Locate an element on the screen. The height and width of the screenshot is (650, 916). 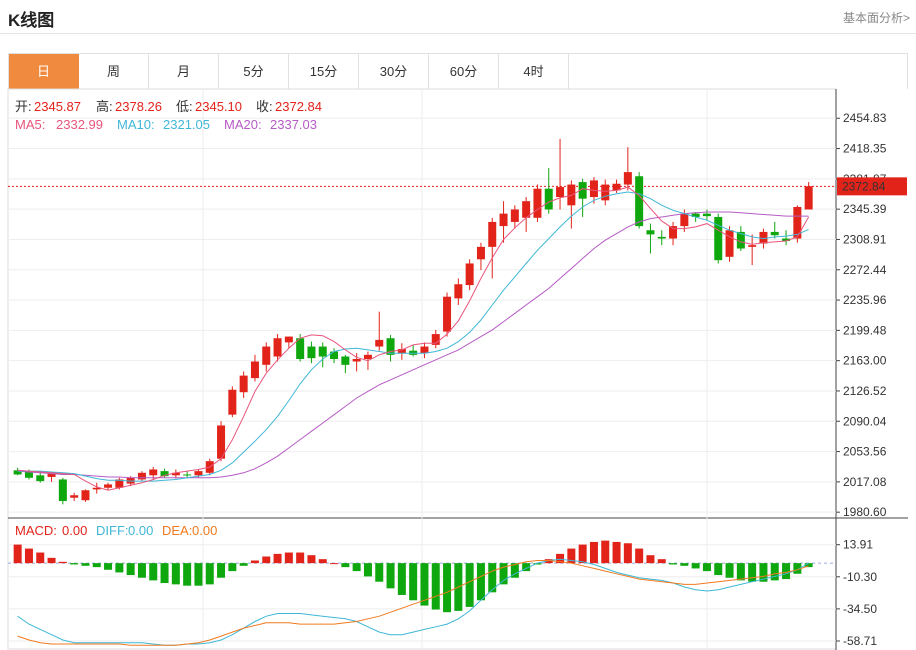
tab-month: 月 is located at coordinates (184, 71).